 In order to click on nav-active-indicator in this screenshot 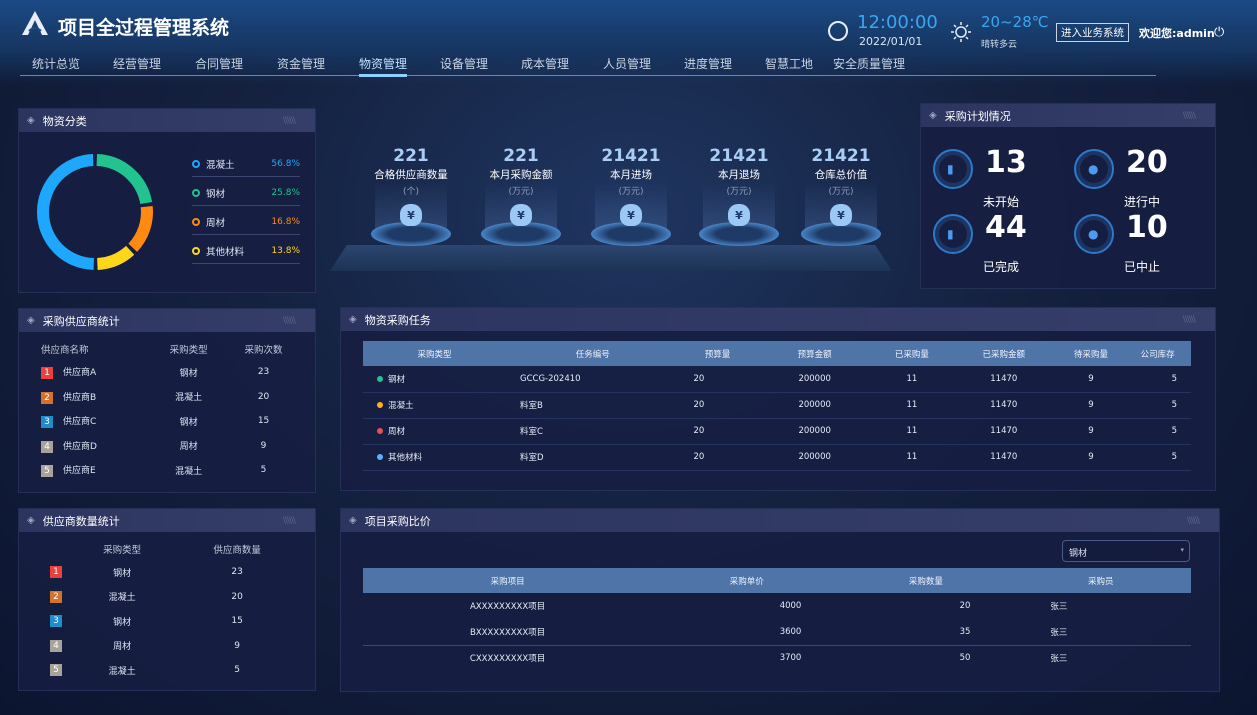, I will do `click(383, 75)`.